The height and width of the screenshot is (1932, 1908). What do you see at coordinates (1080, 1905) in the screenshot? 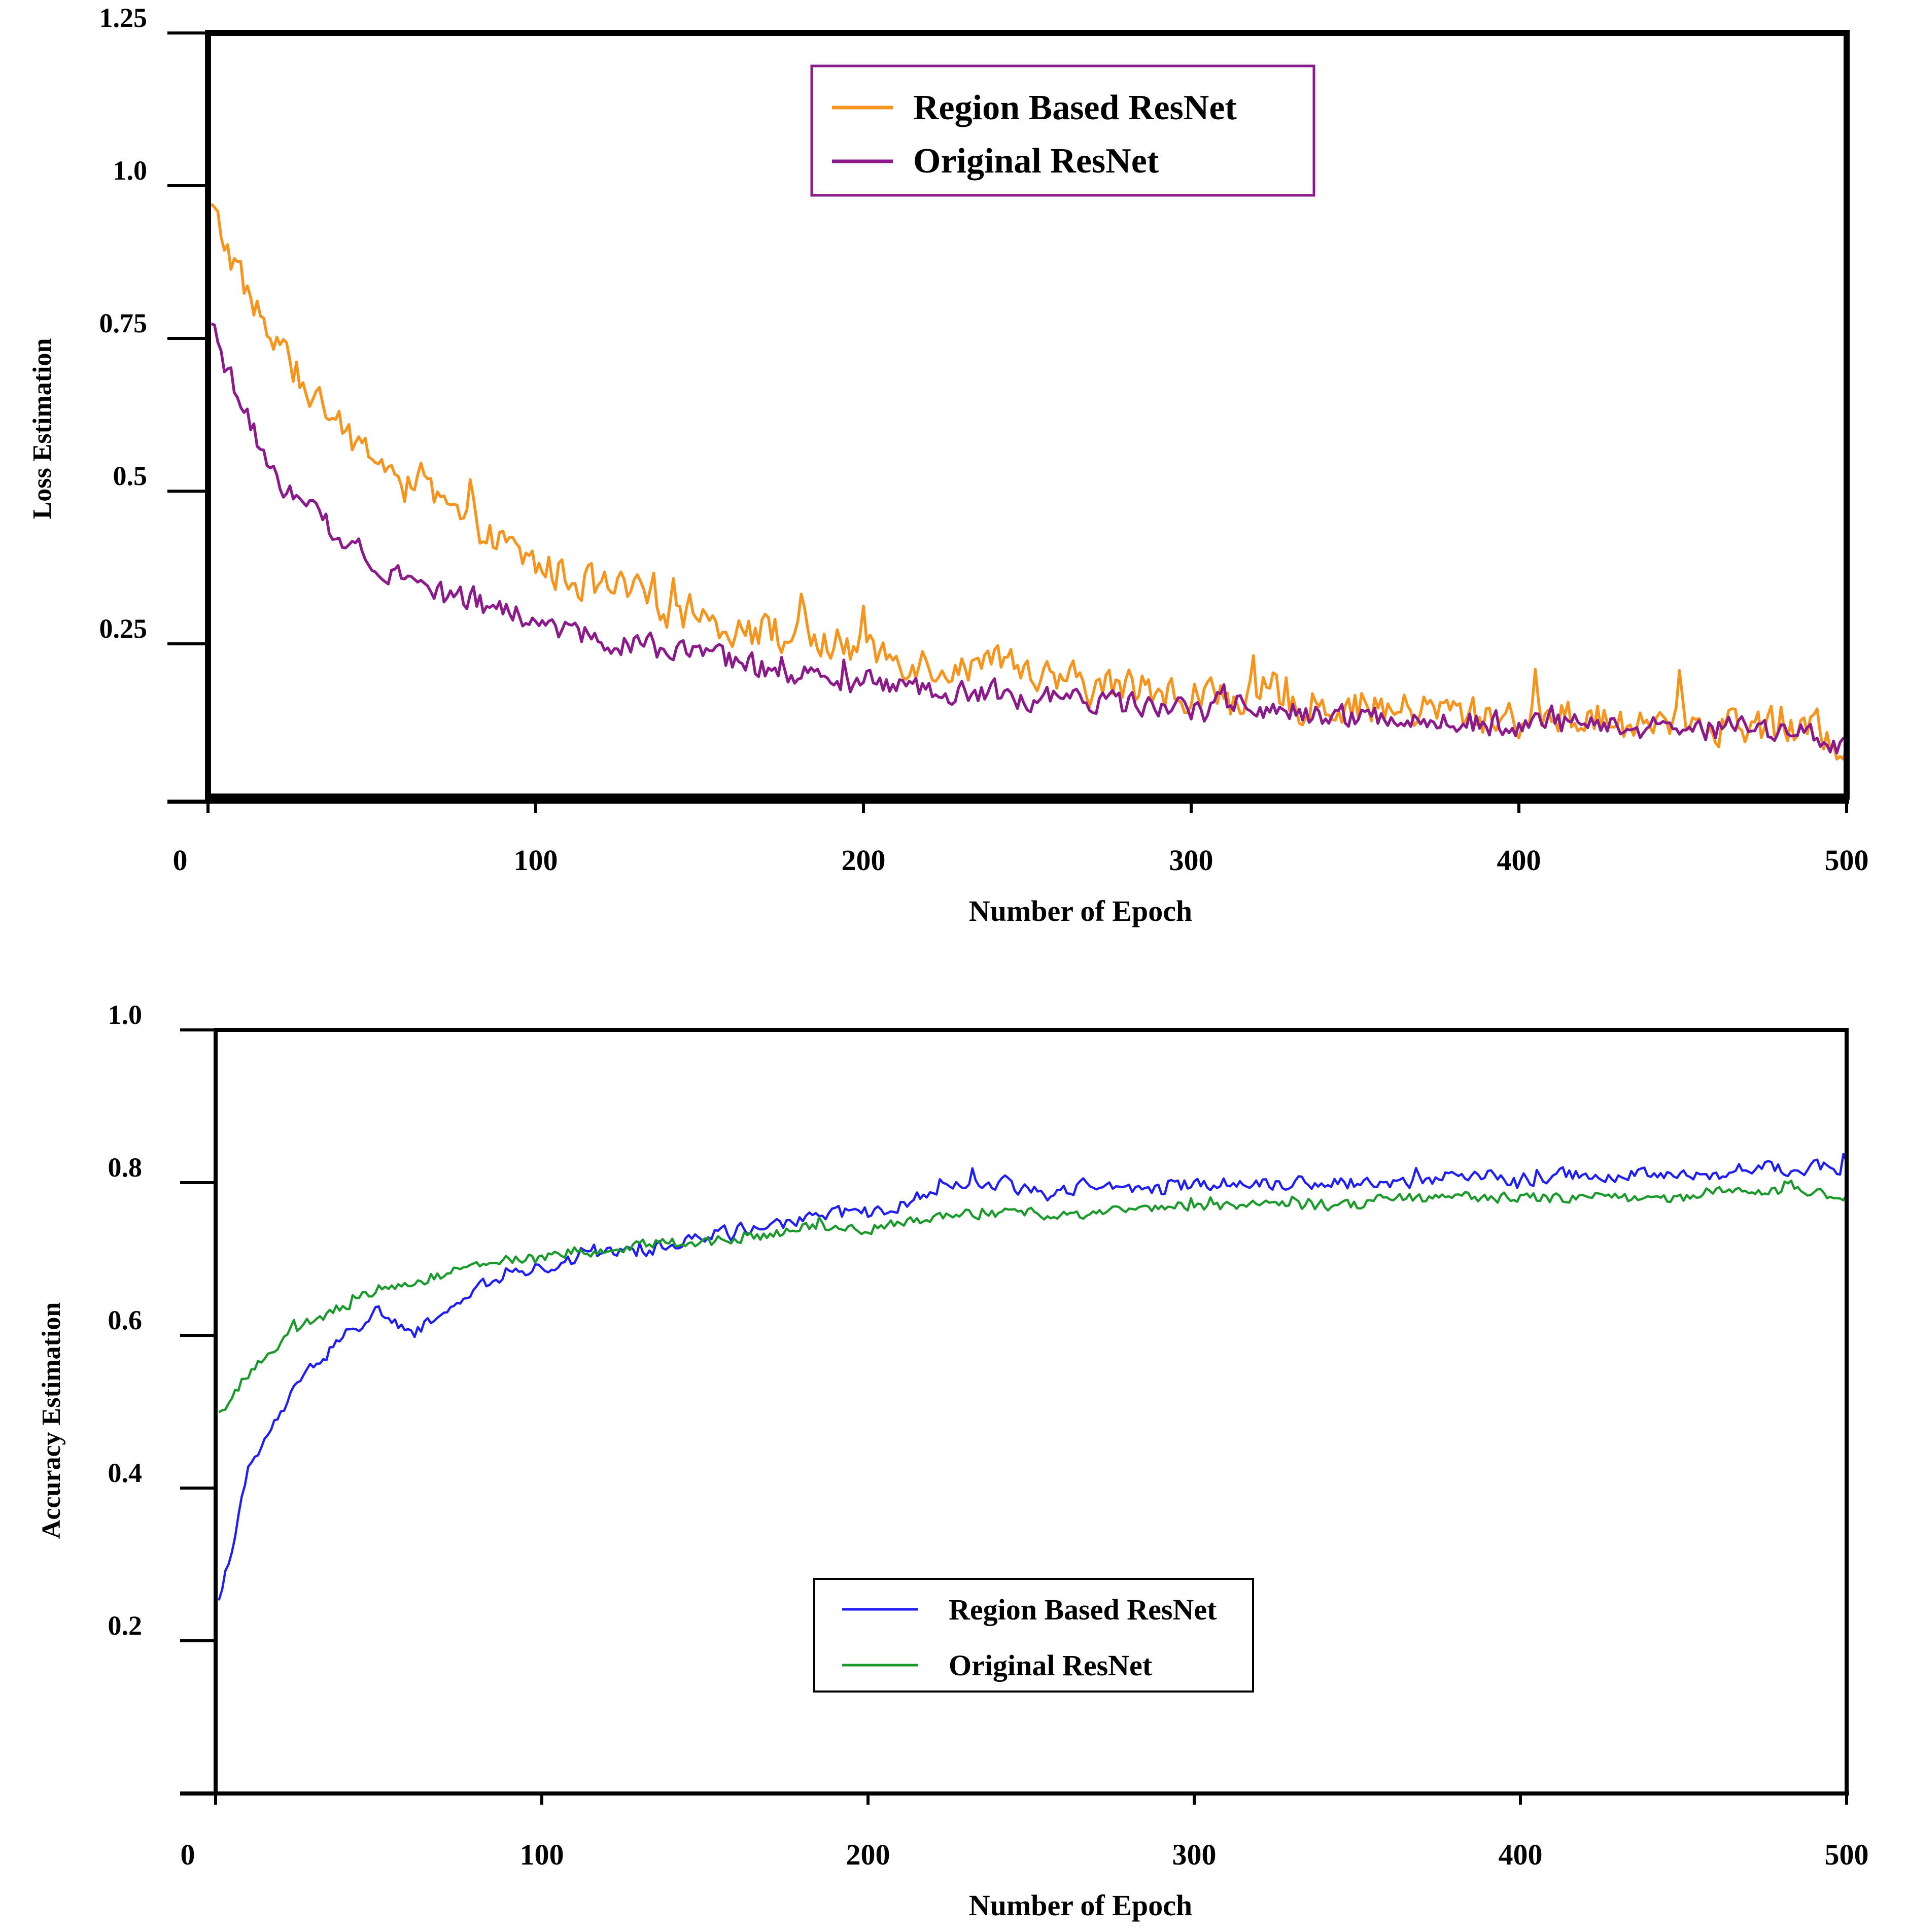
I see `accuracy-x-axis-label: Number of Epoch` at bounding box center [1080, 1905].